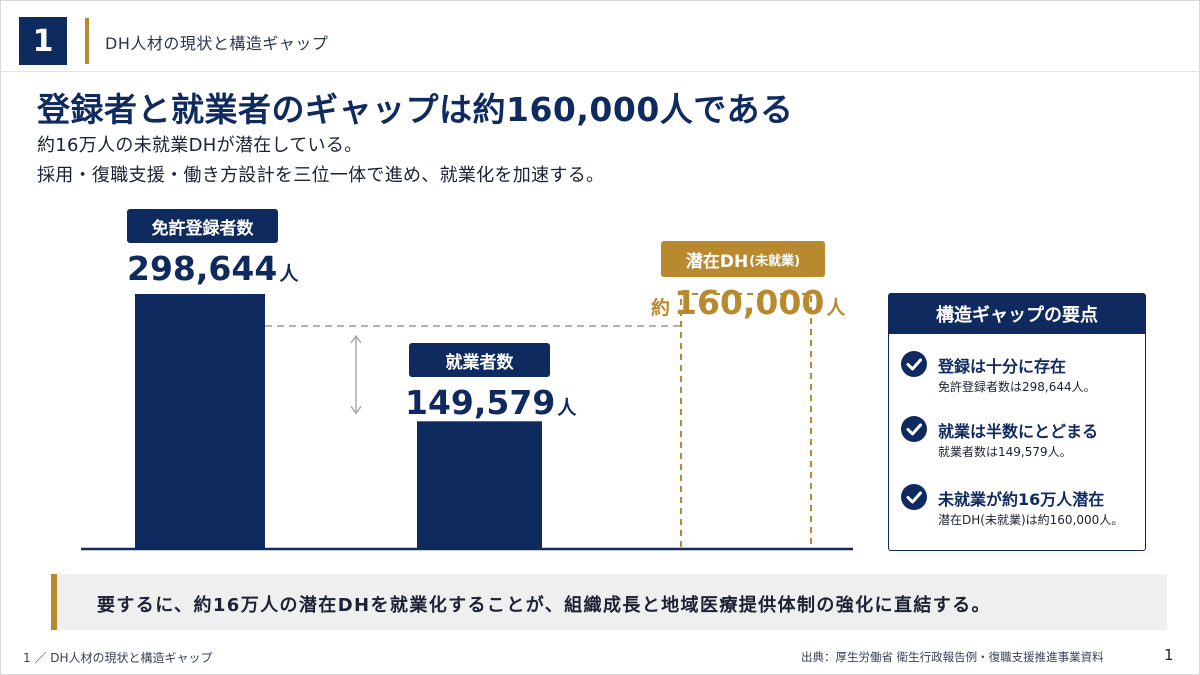 Image resolution: width=1200 pixels, height=675 pixels. I want to click on header-accent-bar, so click(87, 41).